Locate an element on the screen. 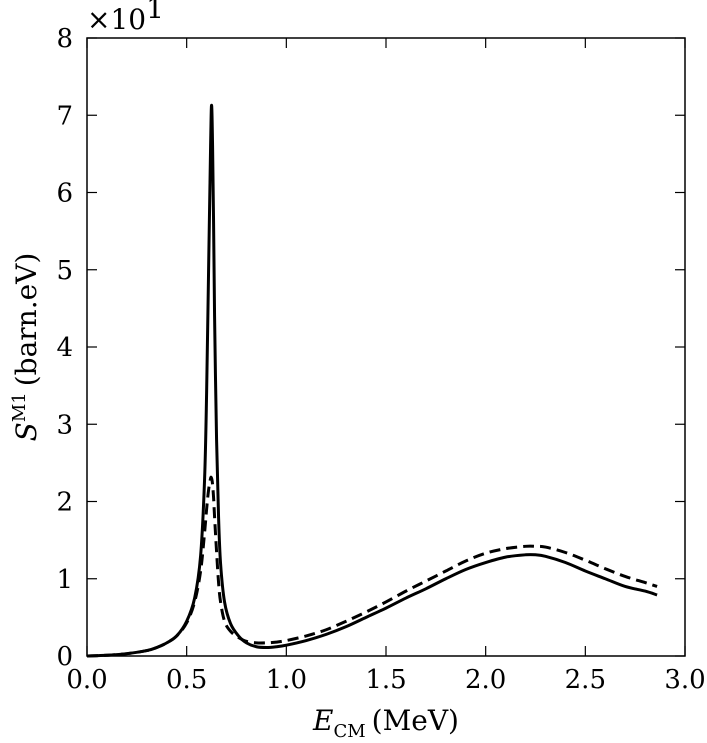 The width and height of the screenshot is (707, 743). x-tick-label: 2.5 is located at coordinates (585, 680).